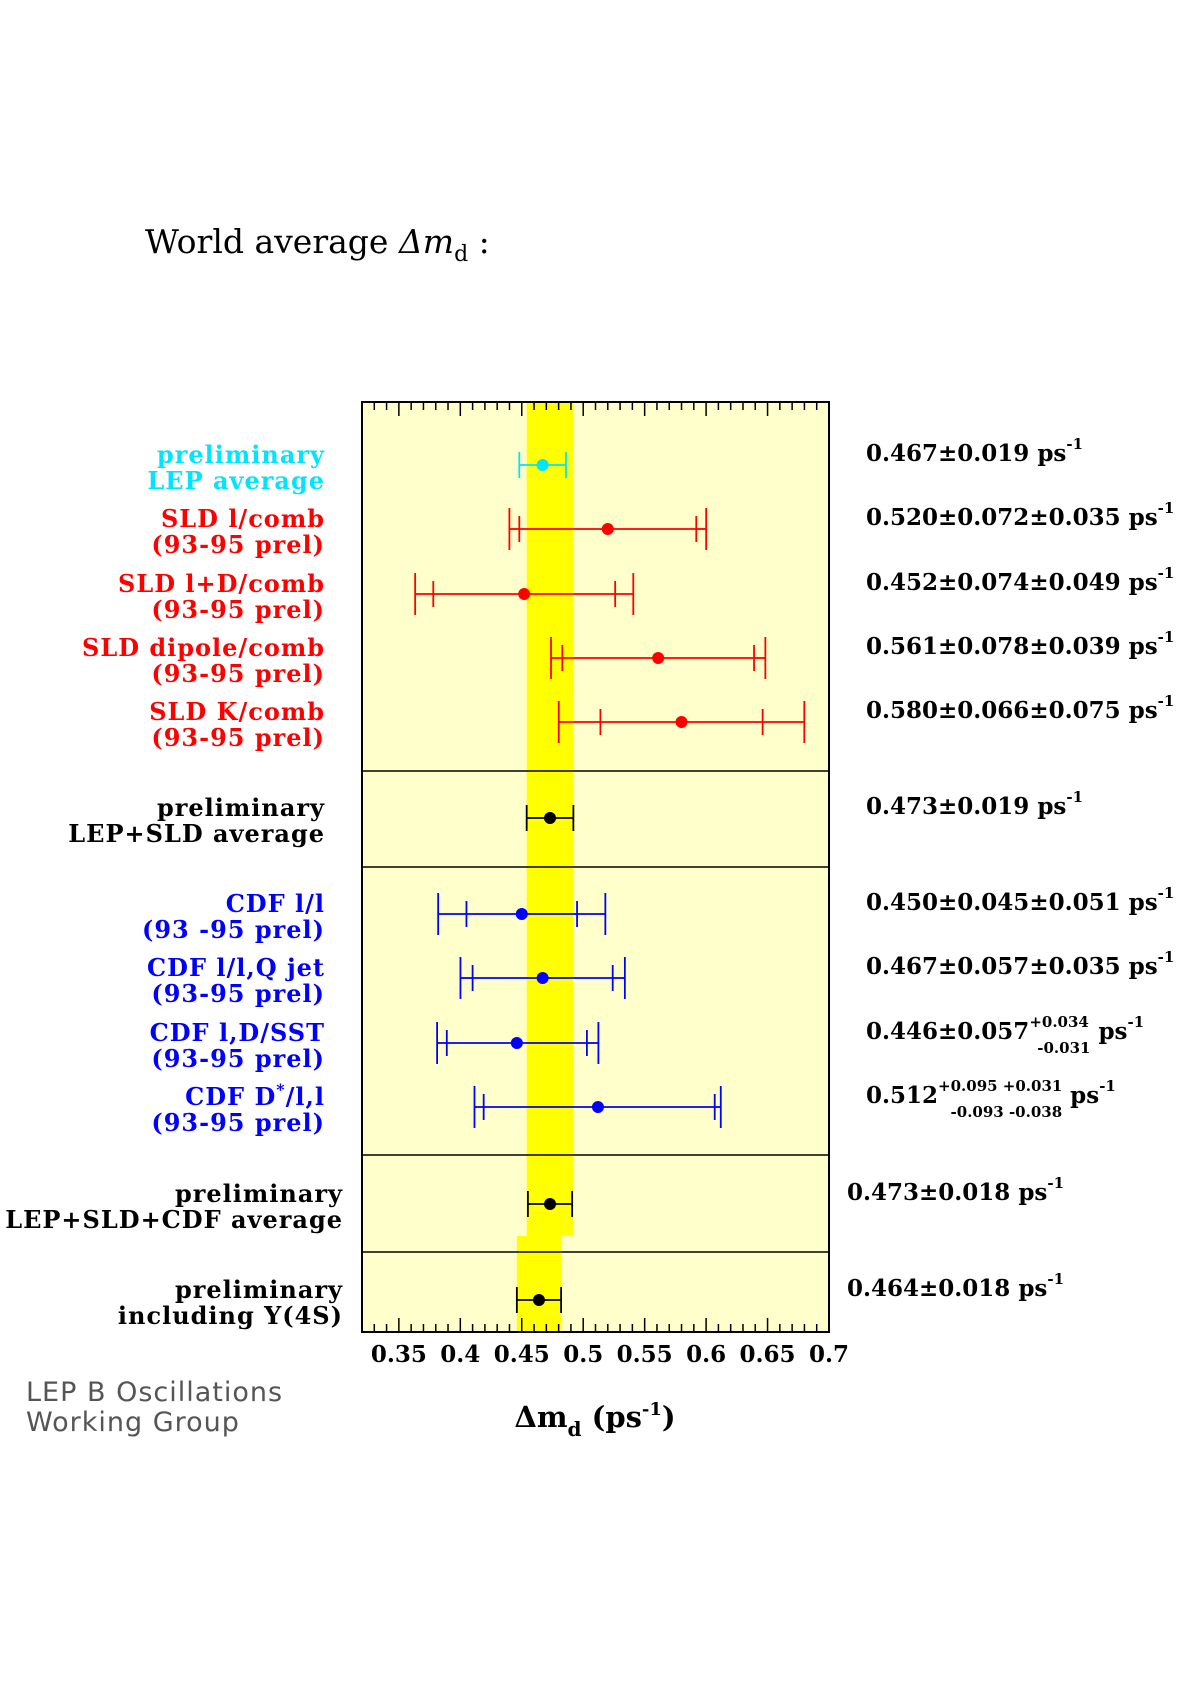 This screenshot has width=1200, height=1695. I want to click on measurement-result: 0.446±0.057+0.034 -0.031 ps-1, so click(1005, 1035).